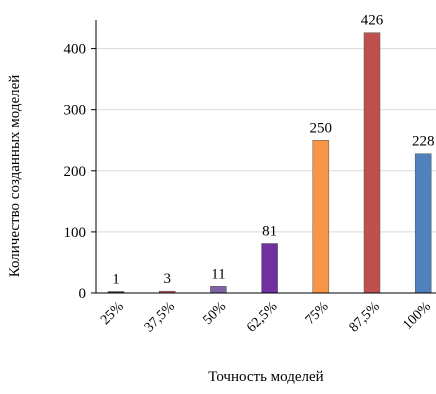  What do you see at coordinates (423, 142) in the screenshot?
I see `data-label: 228` at bounding box center [423, 142].